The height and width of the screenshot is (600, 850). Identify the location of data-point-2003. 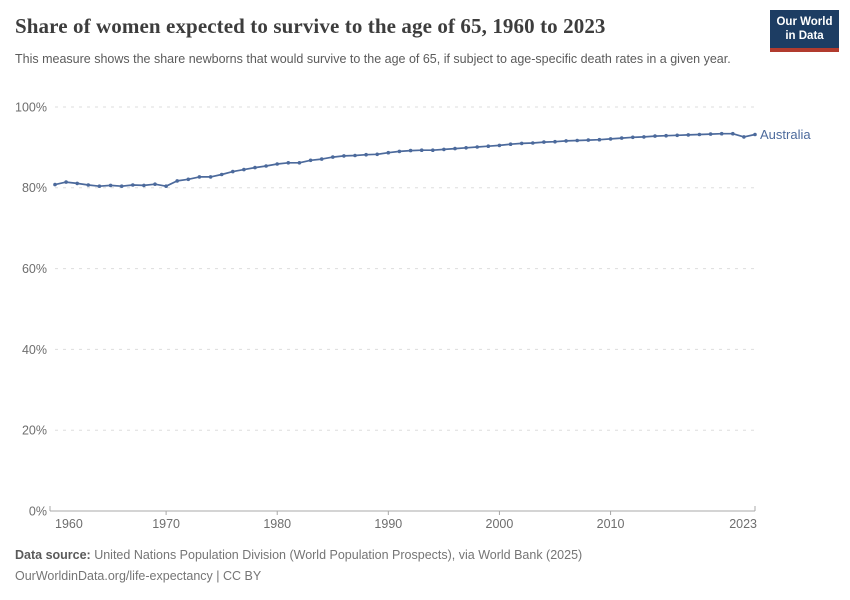
(533, 143).